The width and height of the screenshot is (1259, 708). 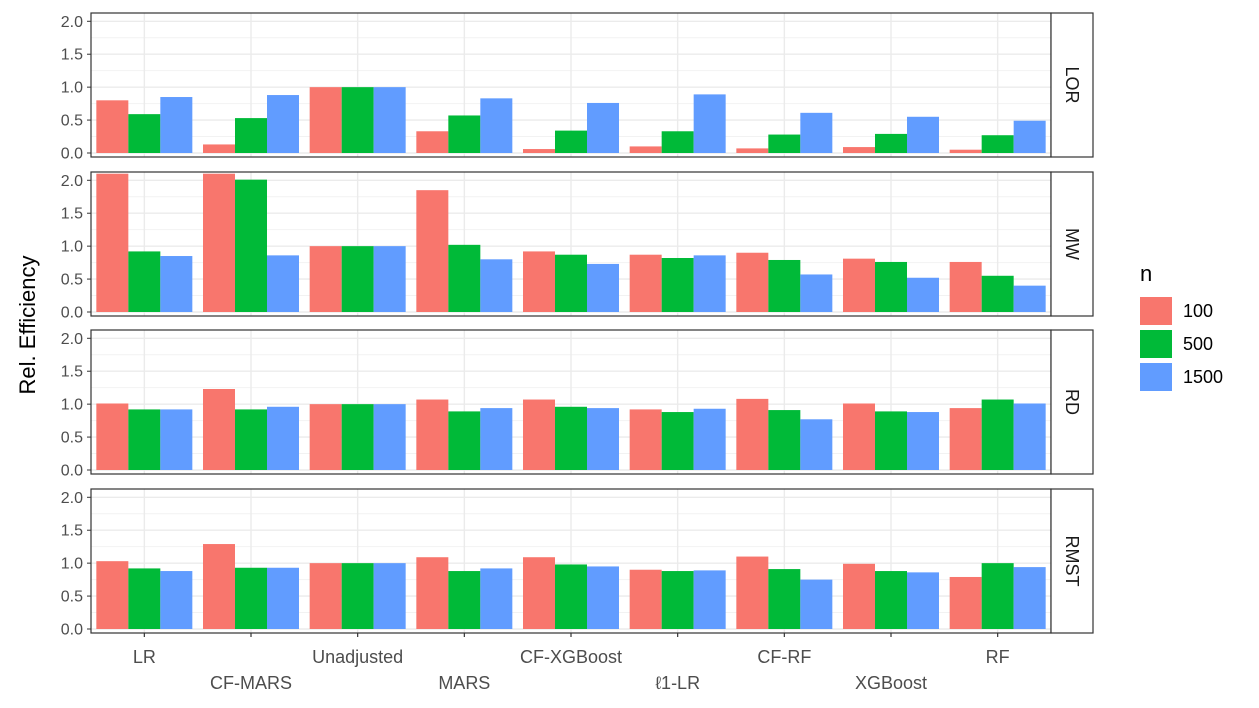 I want to click on legend-title: n, so click(x=1146, y=273).